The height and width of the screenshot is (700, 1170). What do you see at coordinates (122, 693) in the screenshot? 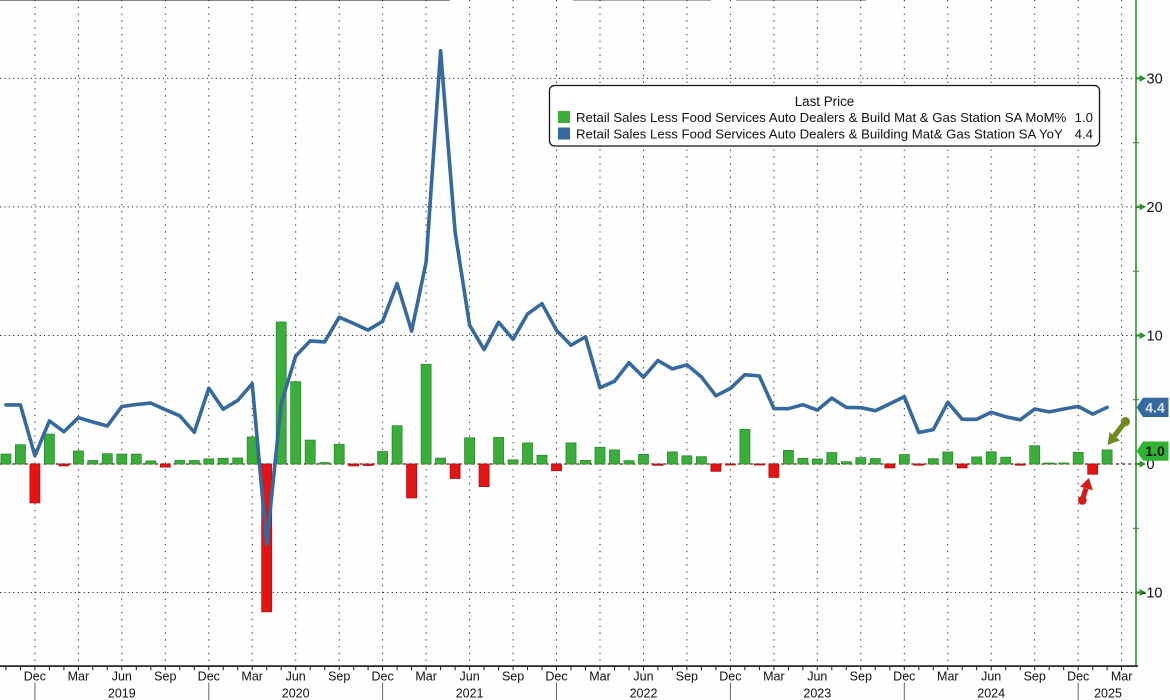
I see `svg-text: 2019` at bounding box center [122, 693].